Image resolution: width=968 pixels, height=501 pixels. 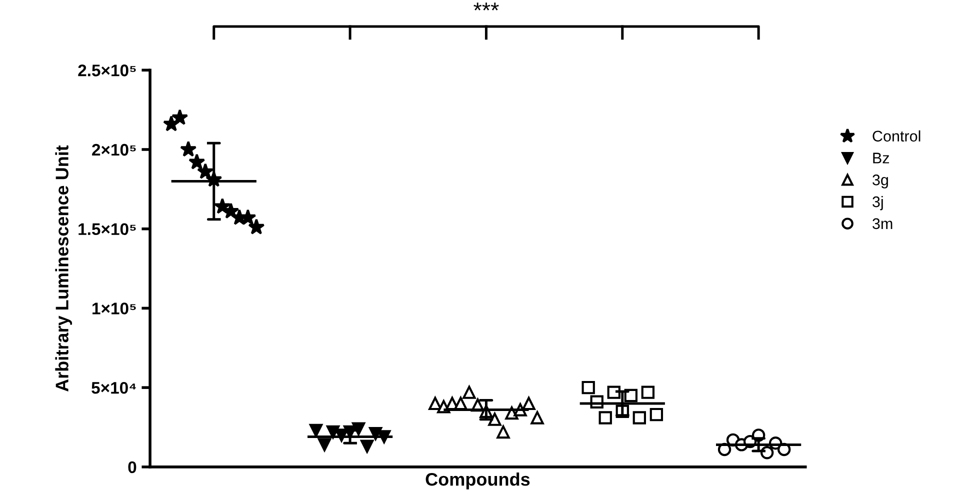 What do you see at coordinates (63, 268) in the screenshot?
I see `y-axis-title: Arbitrary Luminescence Unit` at bounding box center [63, 268].